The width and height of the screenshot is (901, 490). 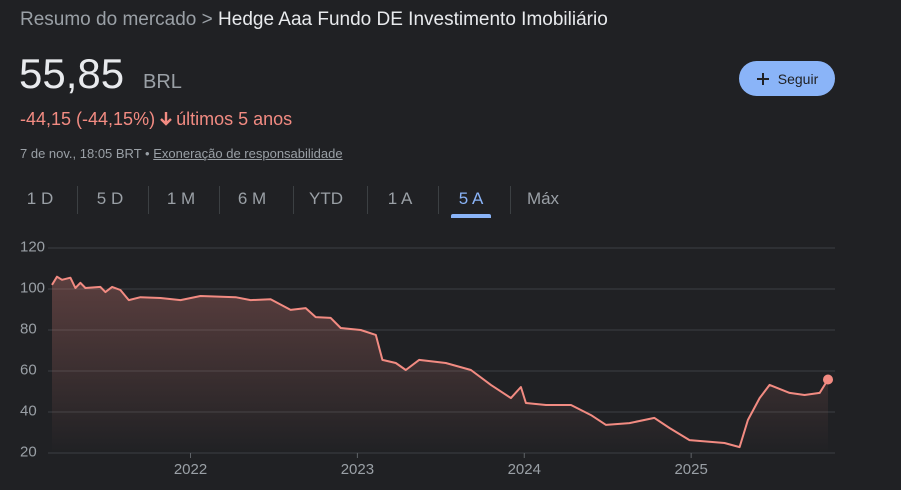 What do you see at coordinates (471, 216) in the screenshot?
I see `tab-indicator` at bounding box center [471, 216].